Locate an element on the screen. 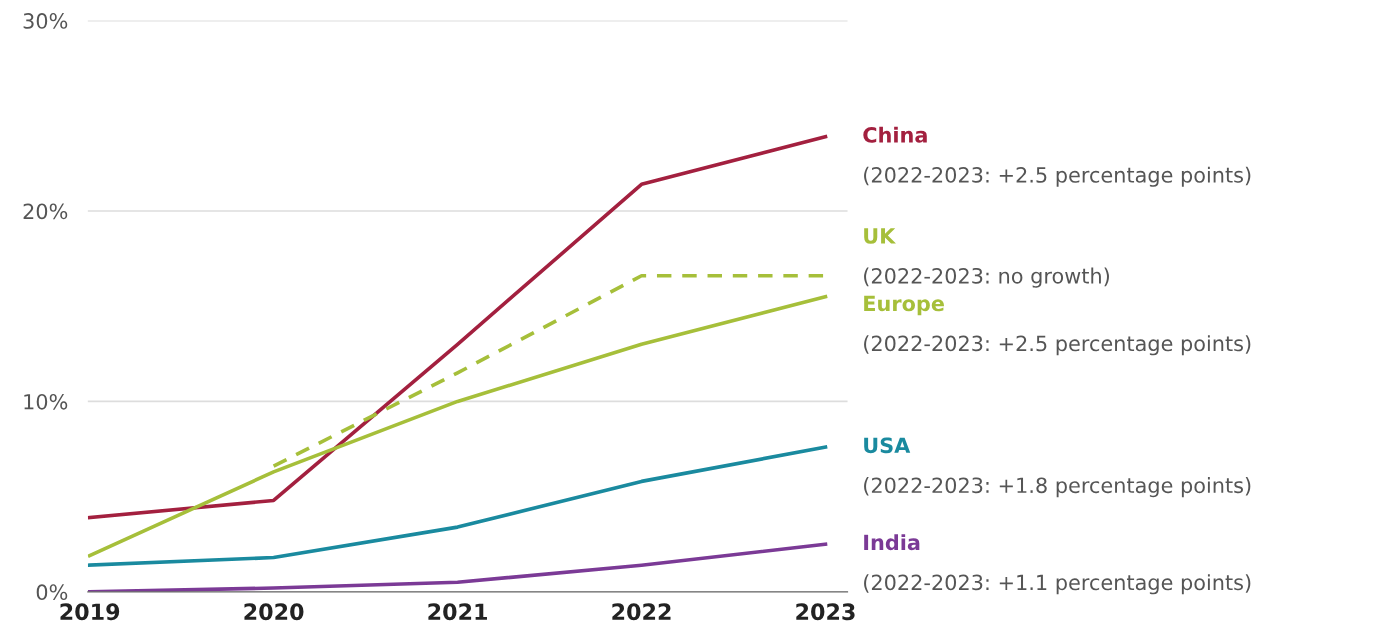 This screenshot has height=644, width=1394. x-tick-label: 2020 is located at coordinates (274, 612).